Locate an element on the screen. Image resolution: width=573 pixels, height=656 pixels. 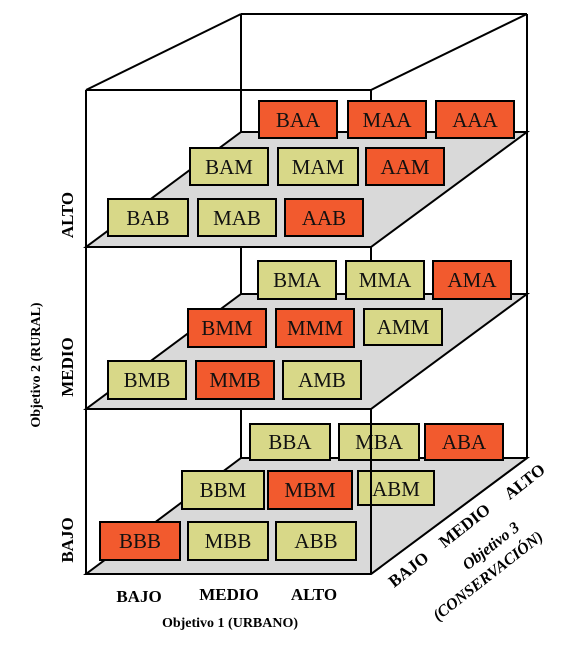
cell-label: MMB is located at coordinates (234, 380).